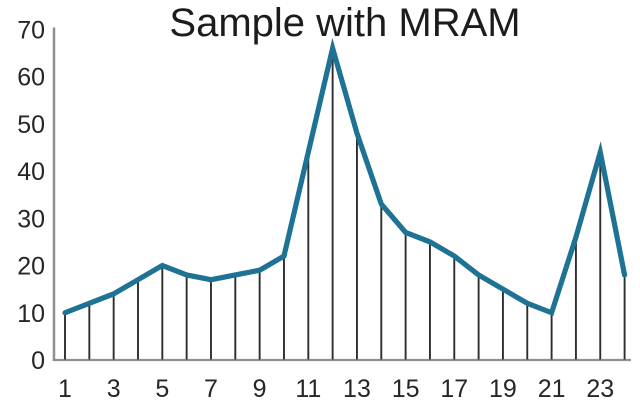 This screenshot has width=640, height=408. What do you see at coordinates (308, 389) in the screenshot?
I see `x-tick-label: 11` at bounding box center [308, 389].